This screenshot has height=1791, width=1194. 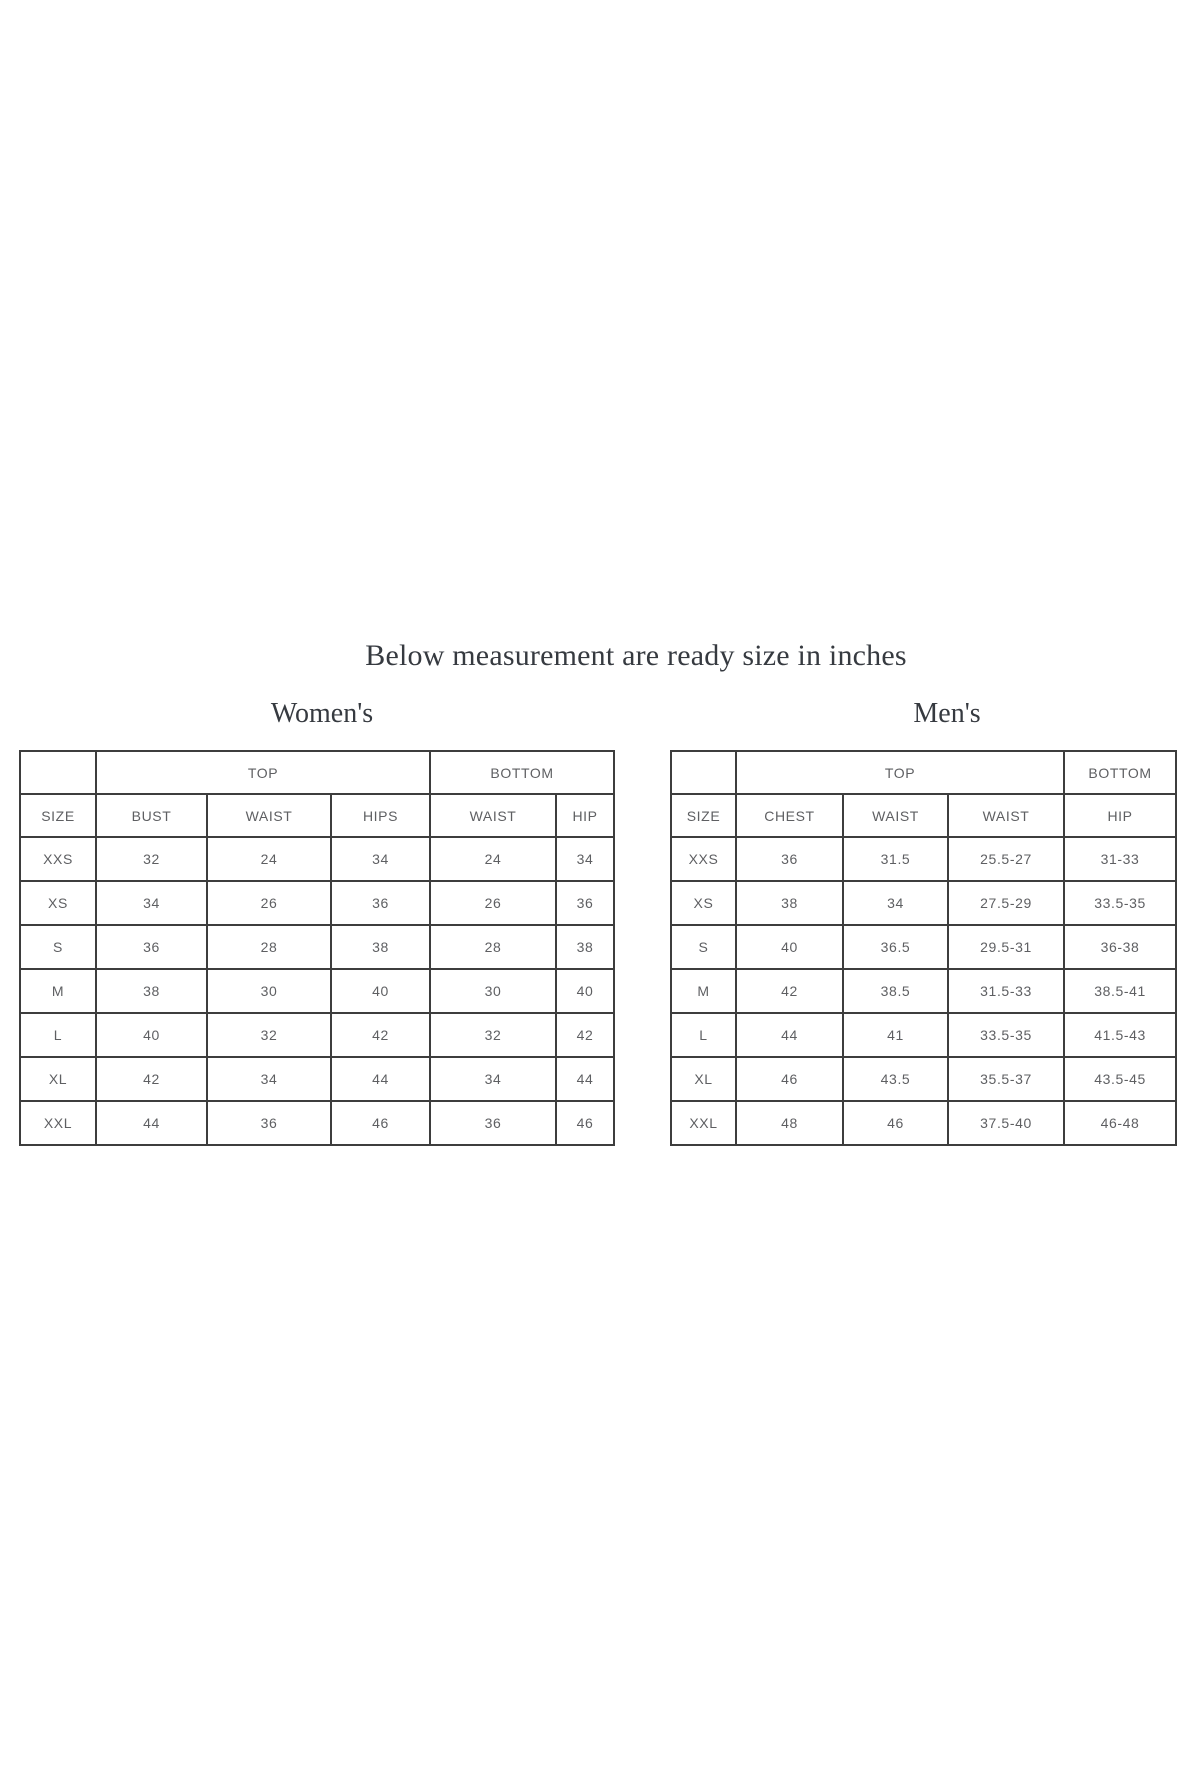 What do you see at coordinates (58, 772) in the screenshot?
I see `empty-header-cell` at bounding box center [58, 772].